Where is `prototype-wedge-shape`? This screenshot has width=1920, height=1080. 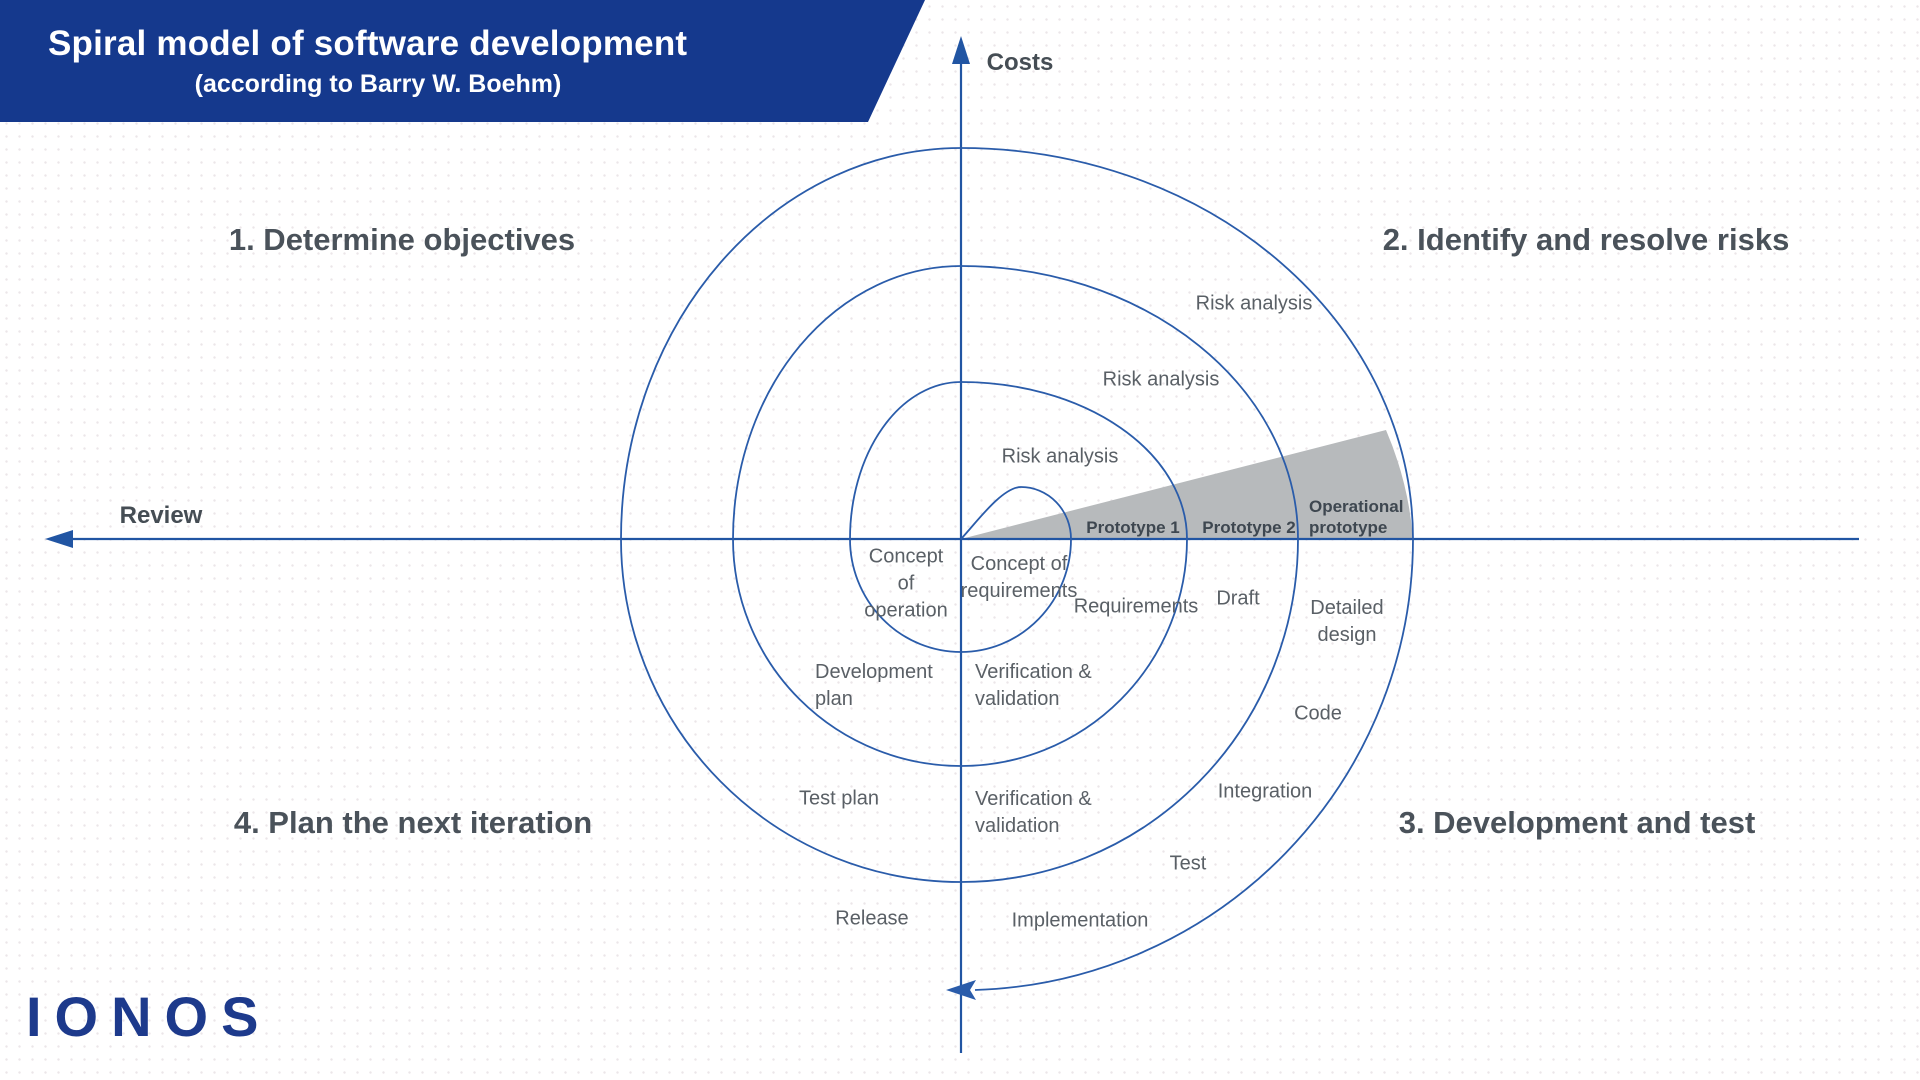 prototype-wedge-shape is located at coordinates (1187, 484).